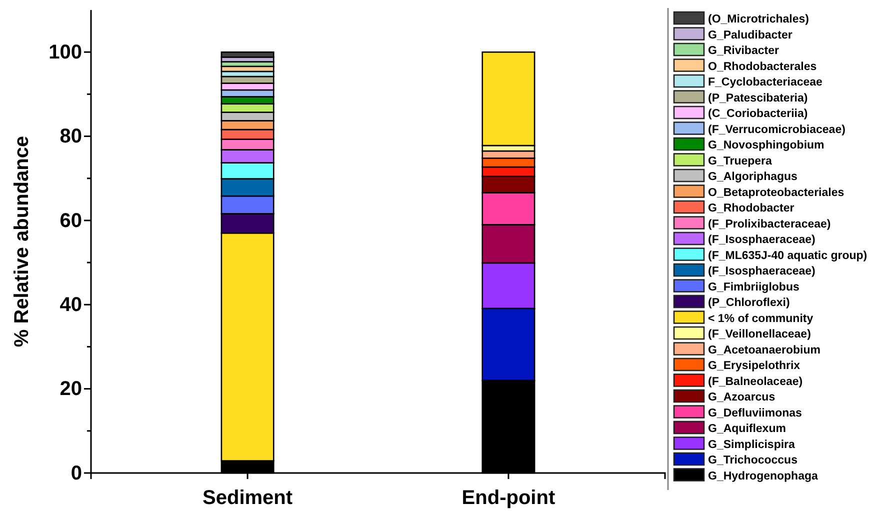 Image resolution: width=877 pixels, height=511 pixels. Describe the element at coordinates (71, 137) in the screenshot. I see `y-tick-label: 80` at that location.